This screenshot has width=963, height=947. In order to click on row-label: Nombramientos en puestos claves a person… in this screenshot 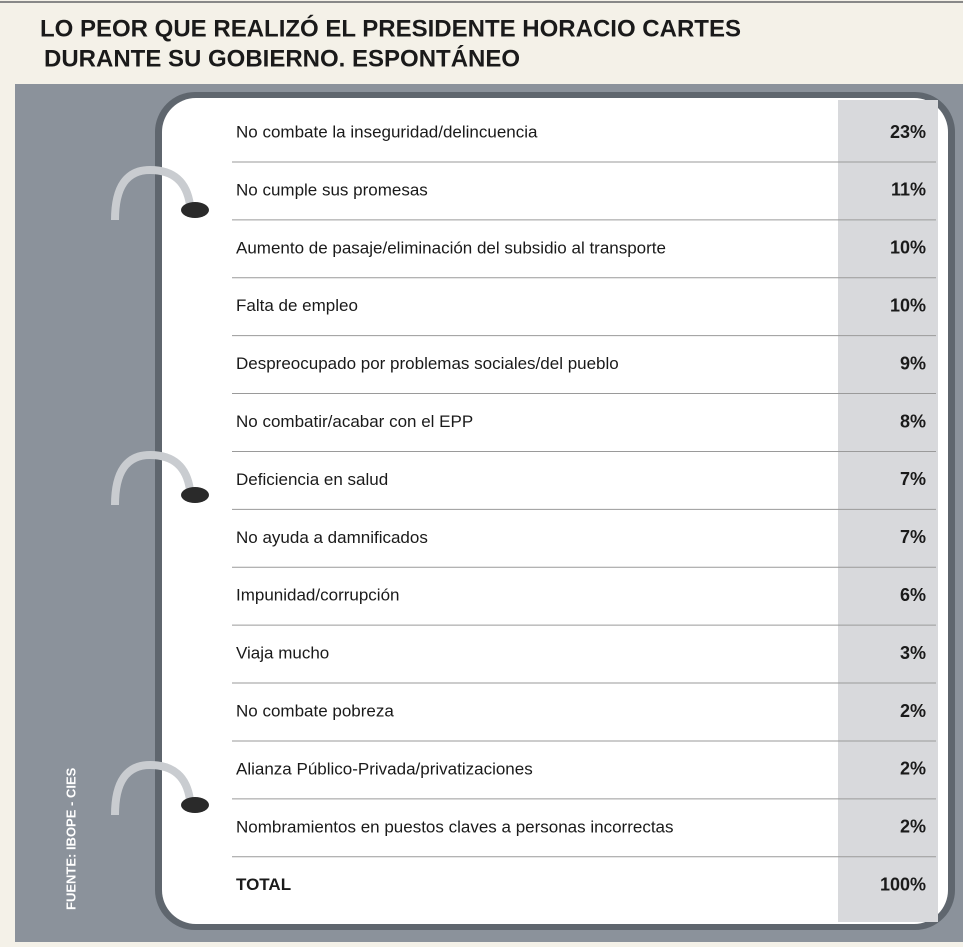, I will do `click(455, 826)`.